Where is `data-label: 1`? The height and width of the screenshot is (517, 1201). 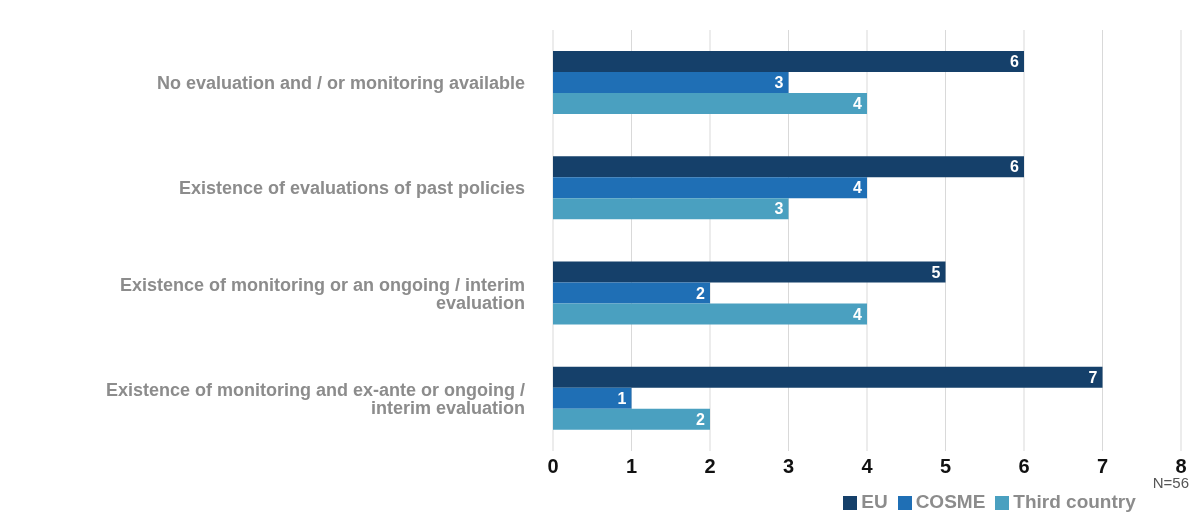 data-label: 1 is located at coordinates (622, 398).